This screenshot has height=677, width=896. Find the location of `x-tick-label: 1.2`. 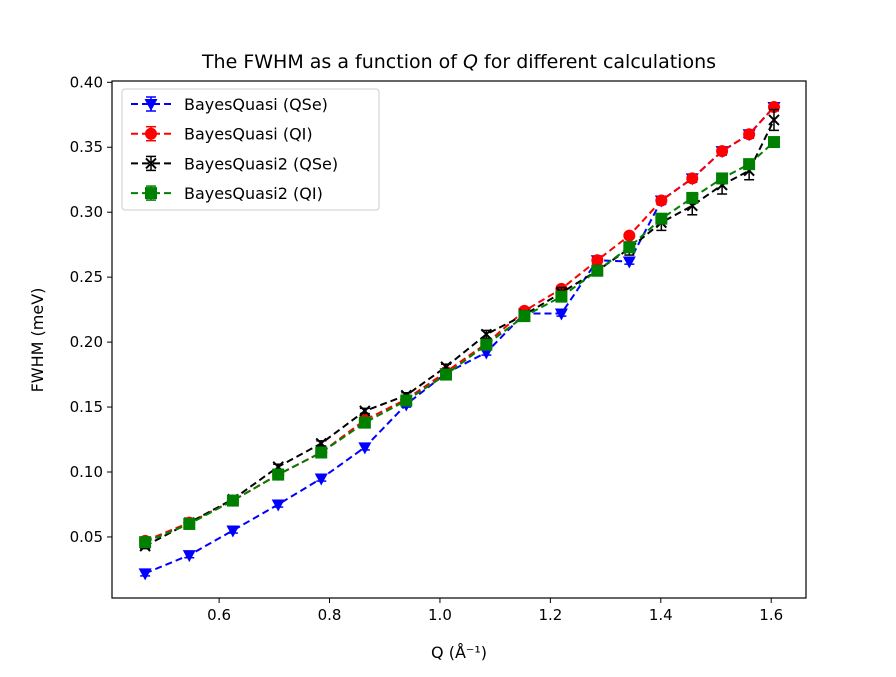

x-tick-label: 1.2 is located at coordinates (550, 615).